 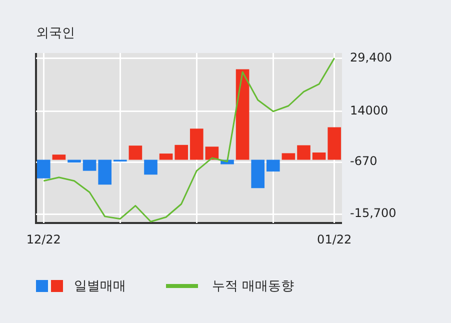 What do you see at coordinates (43, 239) in the screenshot?
I see `x-tick-label: 12/22` at bounding box center [43, 239].